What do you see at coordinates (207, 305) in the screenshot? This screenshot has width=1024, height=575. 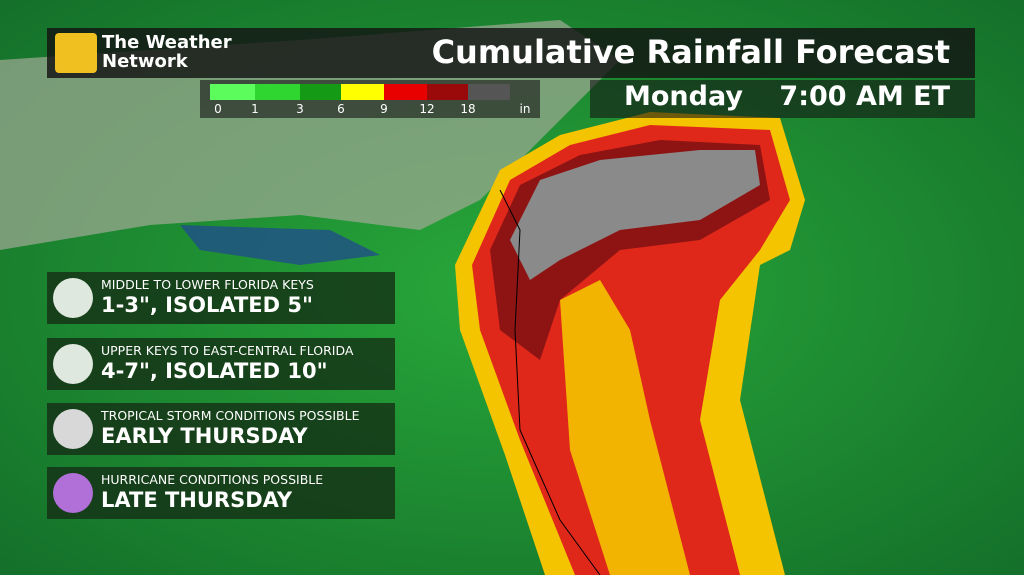 I see `panel-detail: 1-3", ISOLATED 5"` at bounding box center [207, 305].